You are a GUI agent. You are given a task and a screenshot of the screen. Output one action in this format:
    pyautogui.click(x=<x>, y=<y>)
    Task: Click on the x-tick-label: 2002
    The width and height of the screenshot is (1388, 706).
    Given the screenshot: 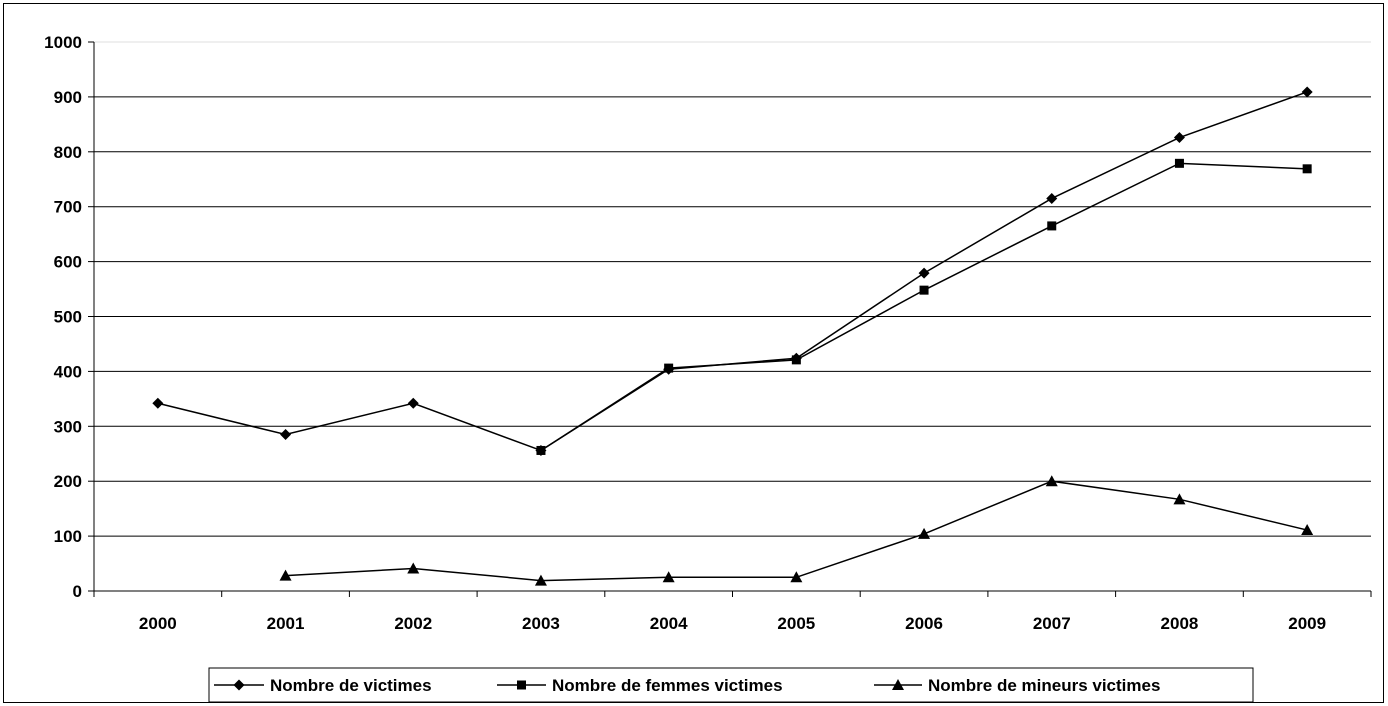 What is the action you would take?
    pyautogui.click(x=413, y=623)
    